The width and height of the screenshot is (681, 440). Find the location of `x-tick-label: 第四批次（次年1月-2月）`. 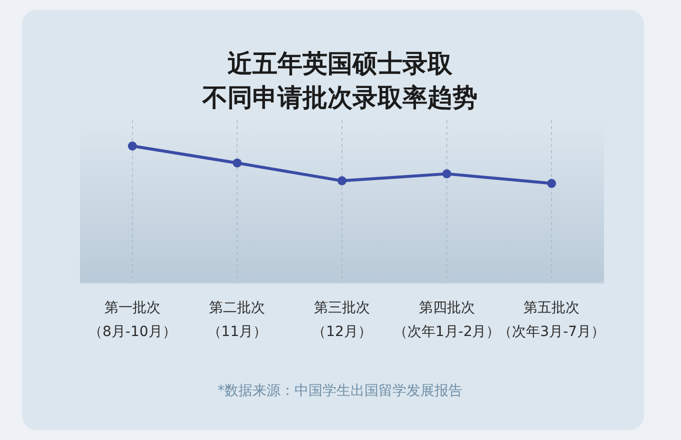

x-tick-label: 第四批次（次年1月-2月） is located at coordinates (446, 320).